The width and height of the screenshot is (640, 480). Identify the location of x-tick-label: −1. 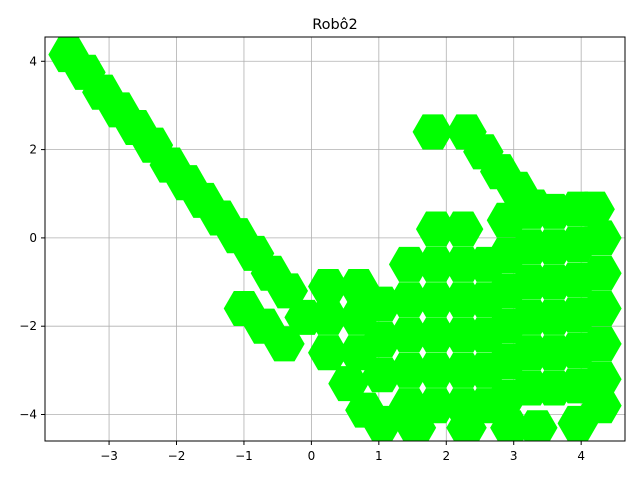
(244, 456).